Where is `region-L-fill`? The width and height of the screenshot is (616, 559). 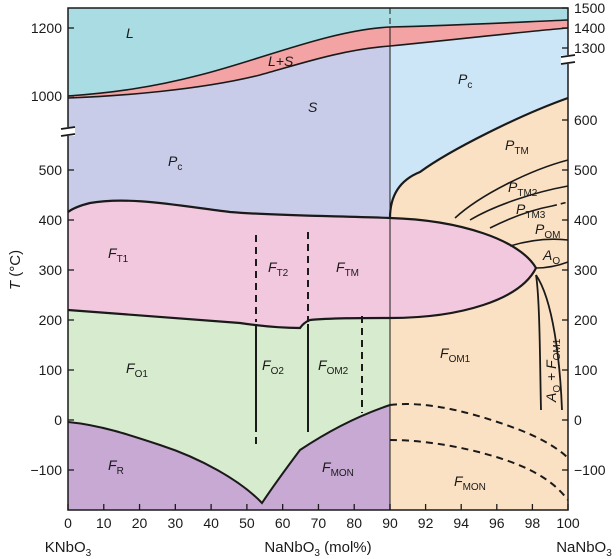 region-L-fill is located at coordinates (318, 52).